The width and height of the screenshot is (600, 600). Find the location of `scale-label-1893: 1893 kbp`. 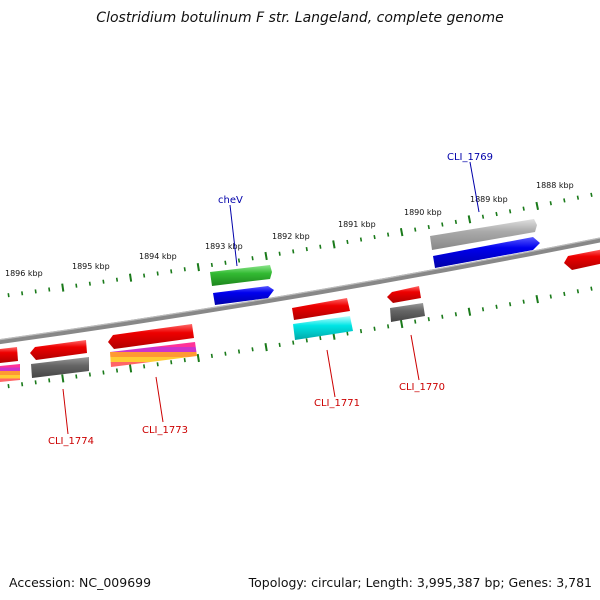

scale-label-1893: 1893 kbp is located at coordinates (224, 246).